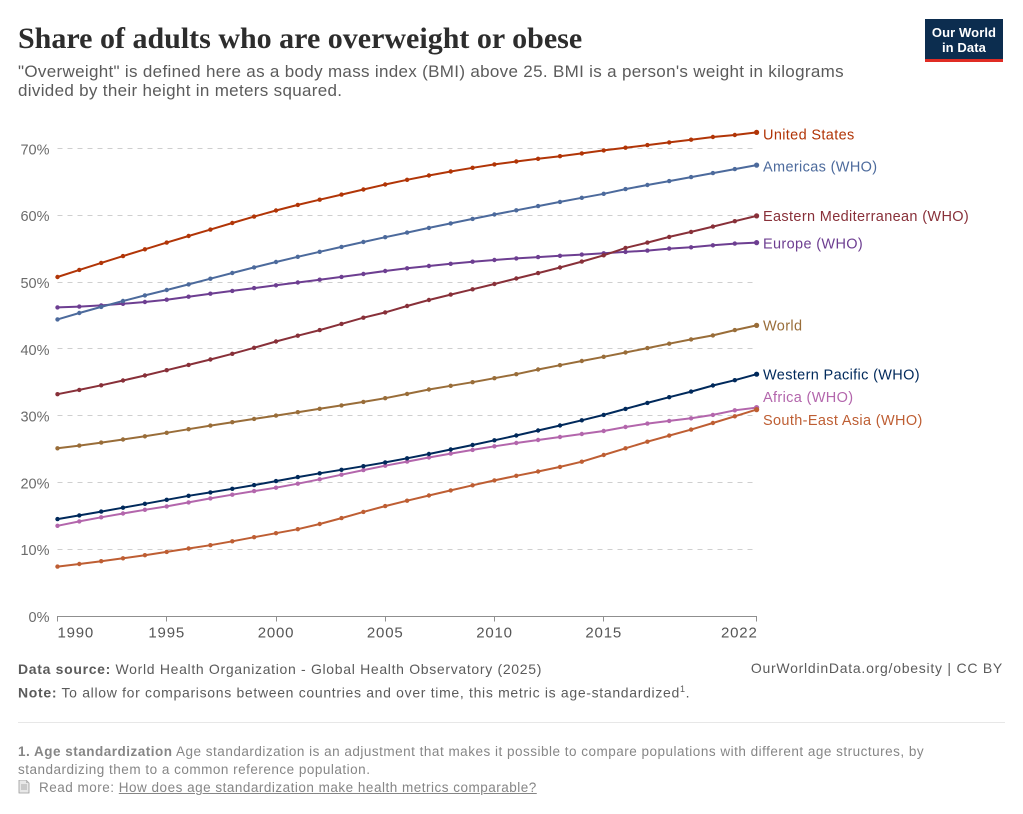 This screenshot has width=1023, height=814. What do you see at coordinates (809, 136) in the screenshot?
I see `svg-text: United States` at bounding box center [809, 136].